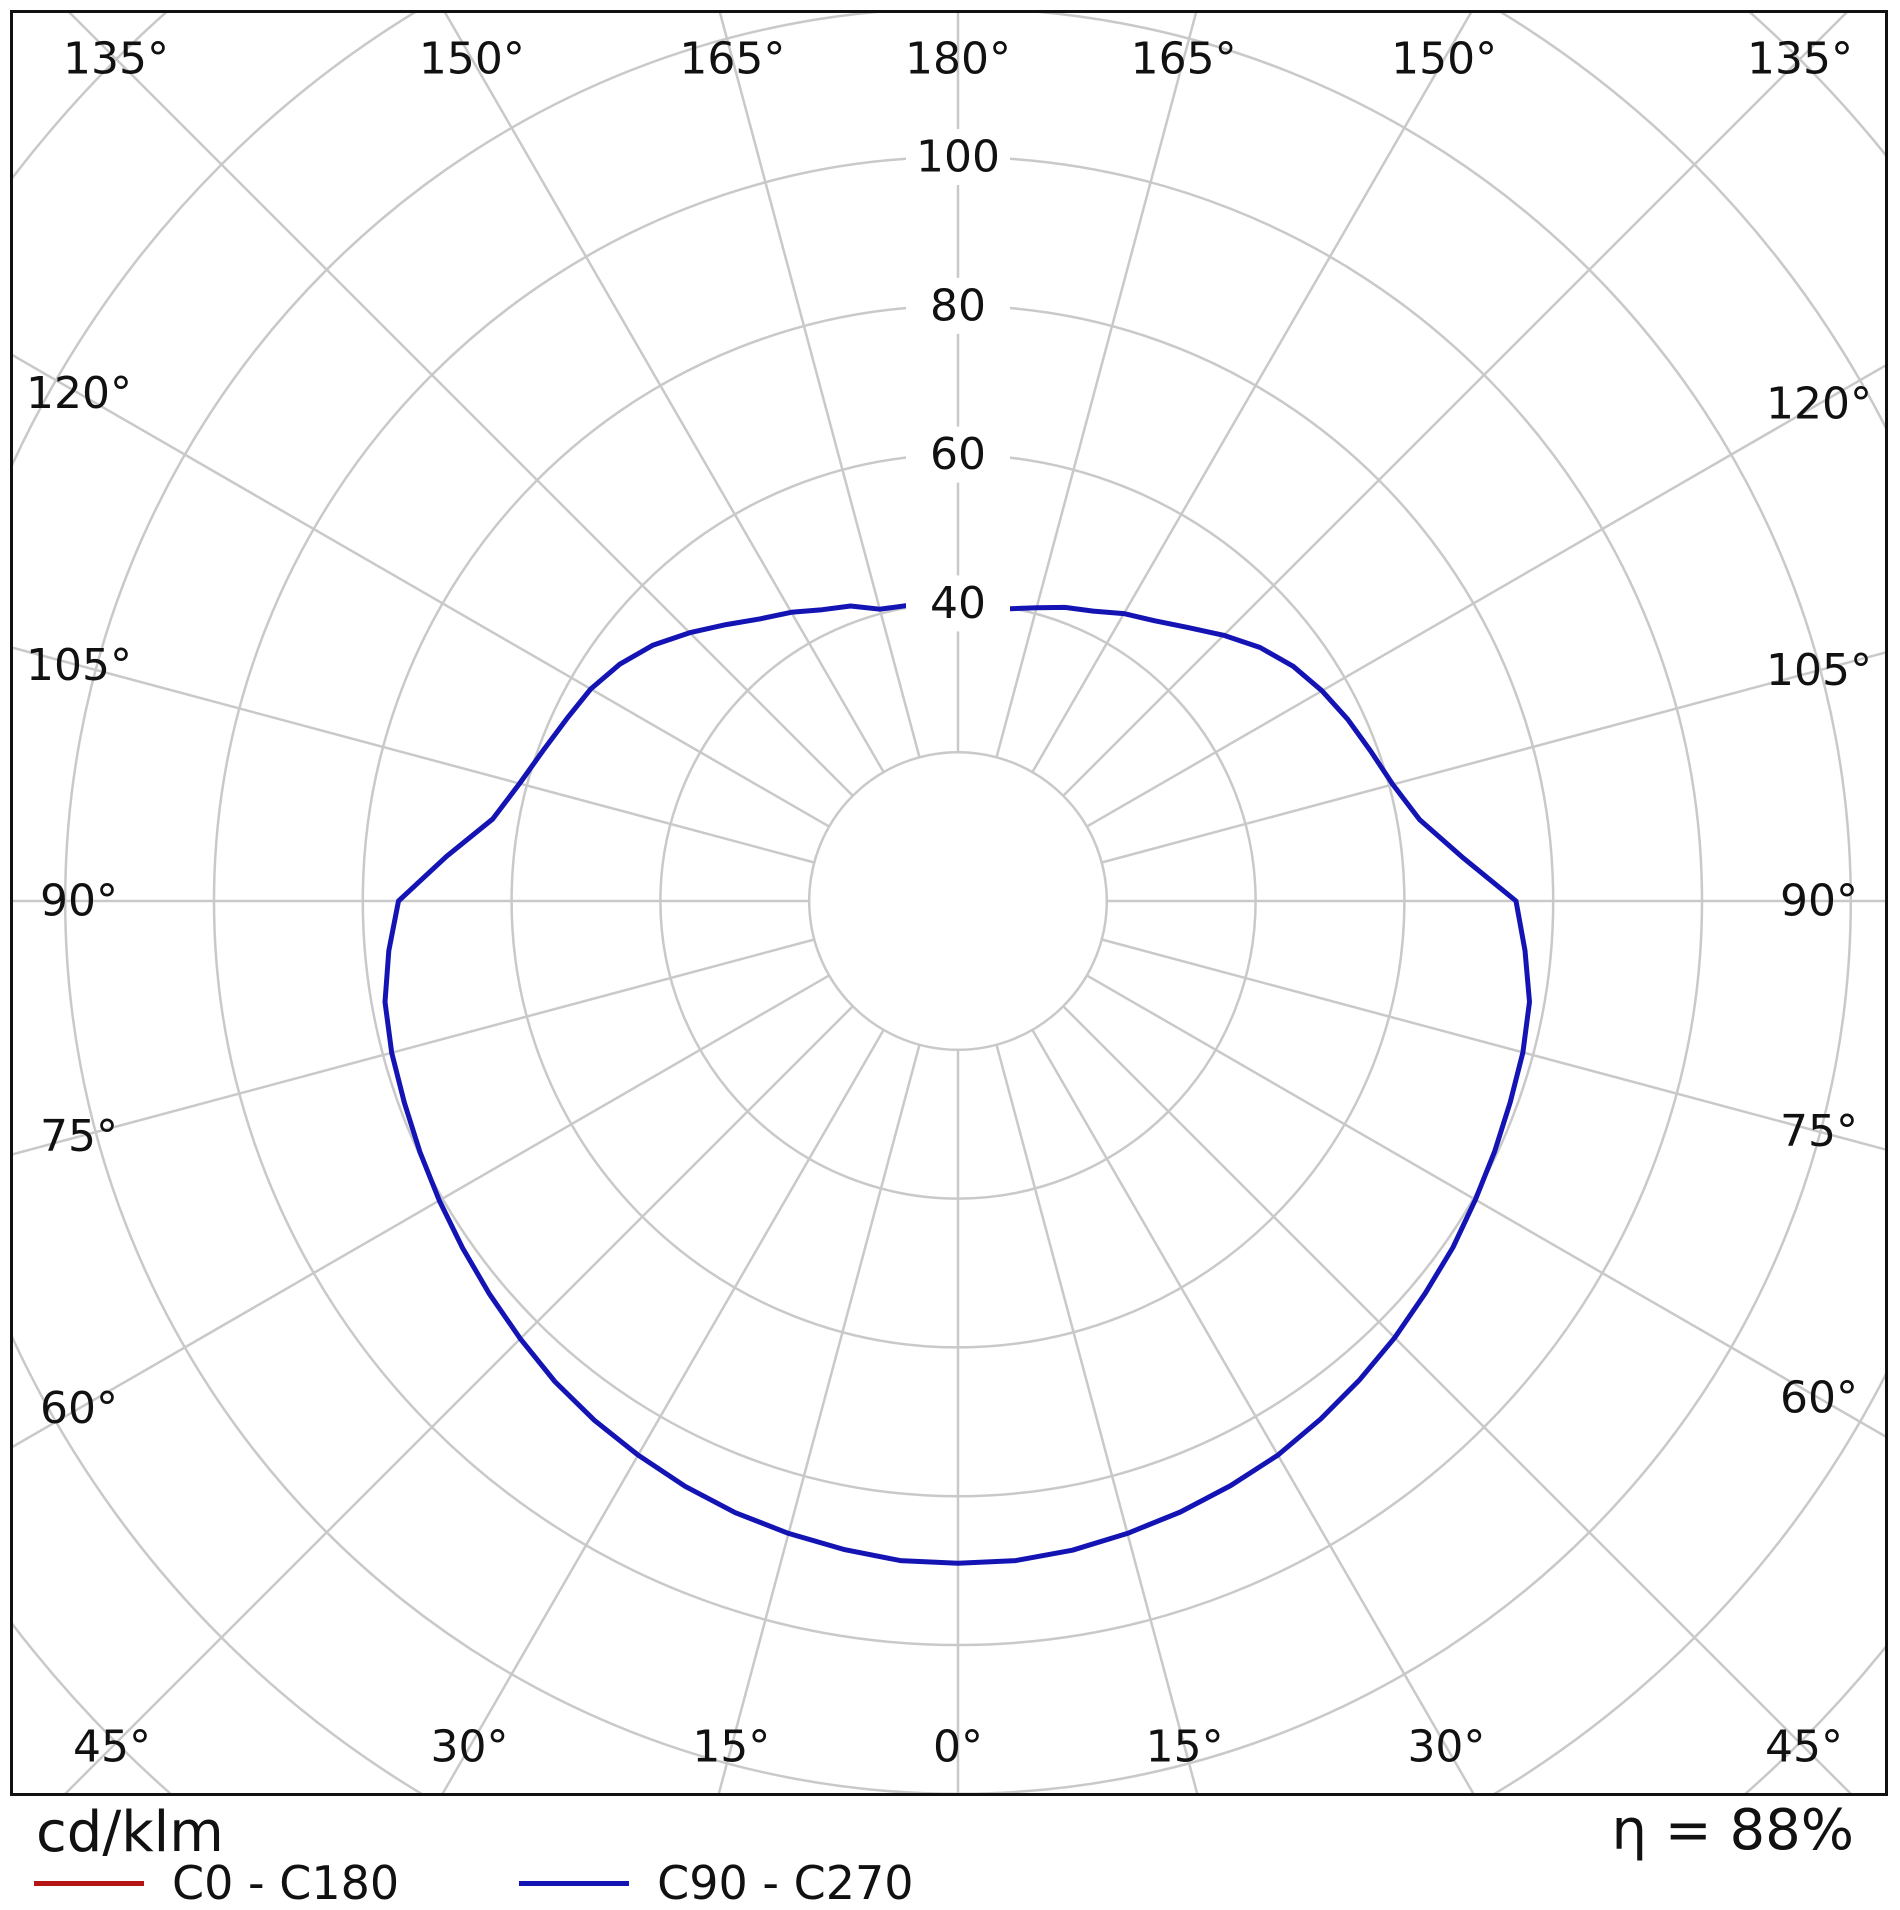 The image size is (1900, 1910). I want to click on angle-label: 0°, so click(958, 1747).